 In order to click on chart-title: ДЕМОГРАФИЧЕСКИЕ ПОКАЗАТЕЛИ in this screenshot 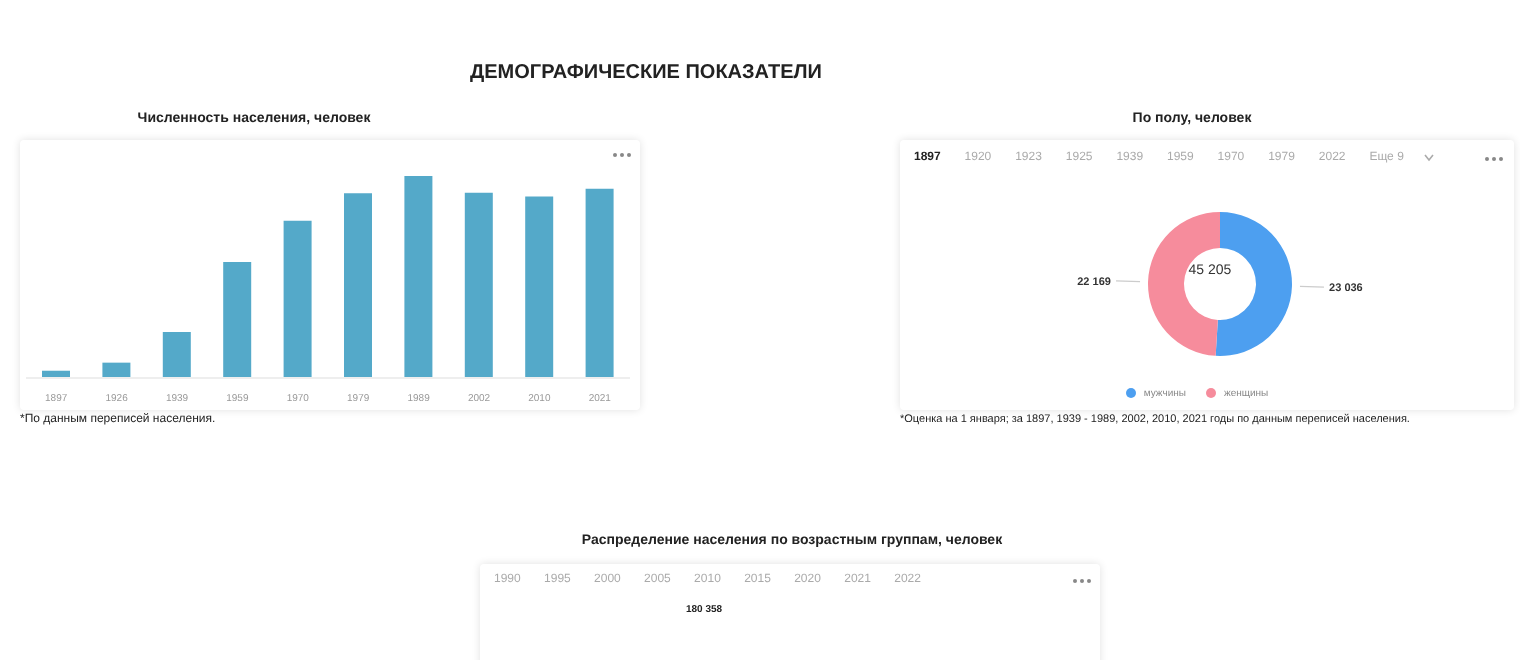, I will do `click(646, 73)`.